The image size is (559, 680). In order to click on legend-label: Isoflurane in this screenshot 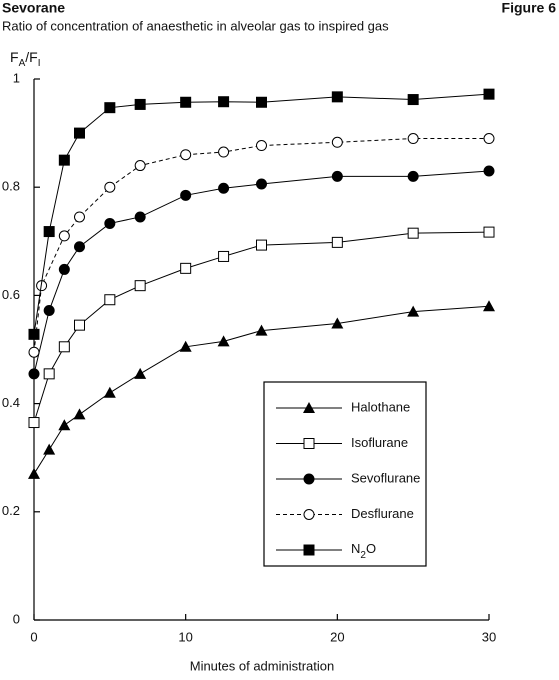, I will do `click(379, 442)`.